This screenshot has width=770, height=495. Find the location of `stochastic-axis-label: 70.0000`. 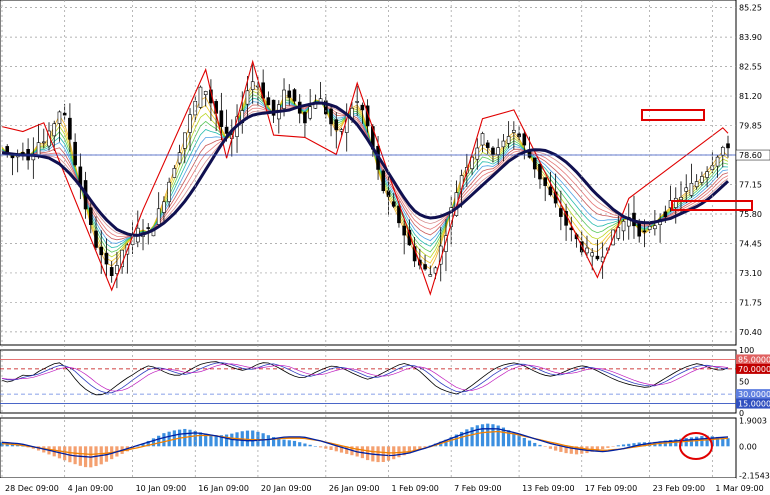

stochastic-axis-label: 70.0000 is located at coordinates (754, 369).